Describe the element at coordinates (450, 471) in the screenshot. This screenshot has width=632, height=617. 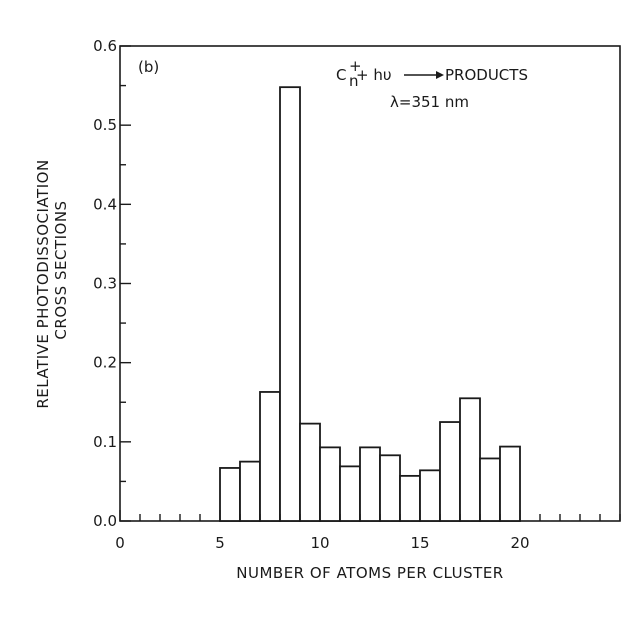
I see `bar-n17` at that location.